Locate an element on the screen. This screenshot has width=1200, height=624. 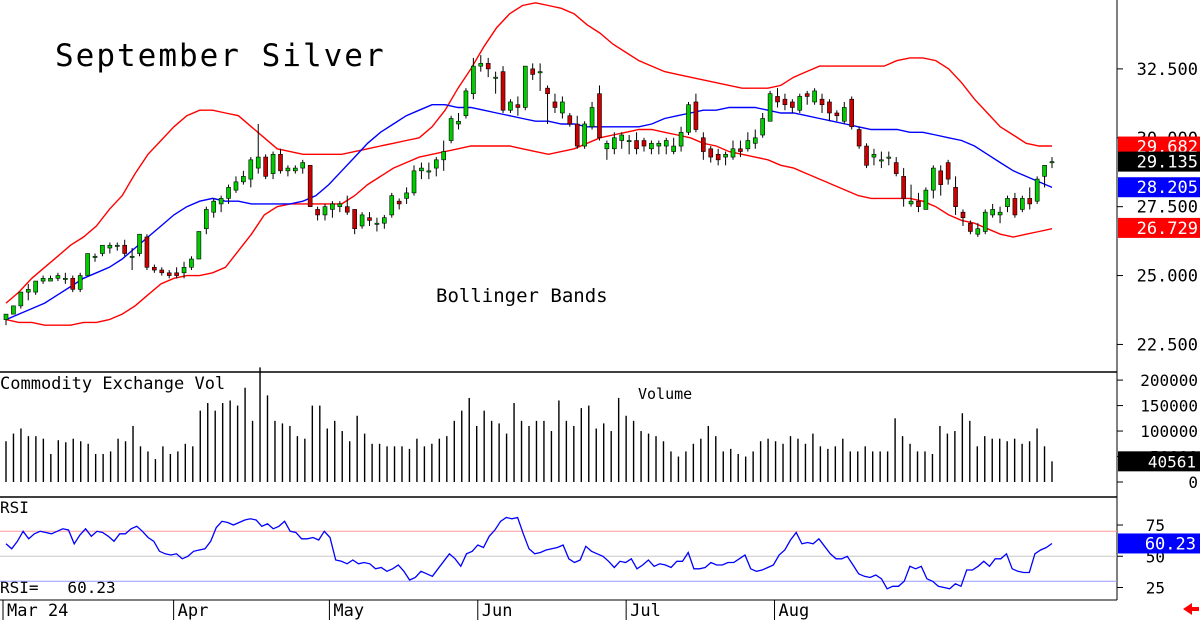
x-month-label: Jun is located at coordinates (497, 610).